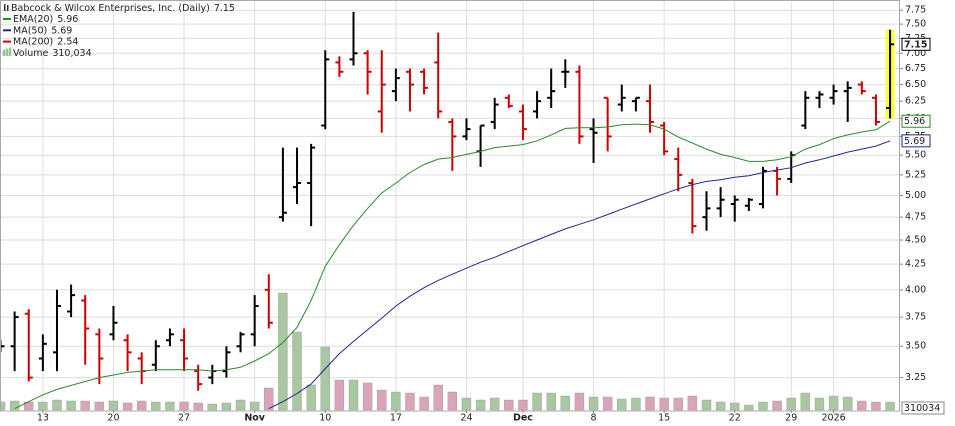  Describe the element at coordinates (915, 101) in the screenshot. I see `y-tick-label: 6.25` at that location.